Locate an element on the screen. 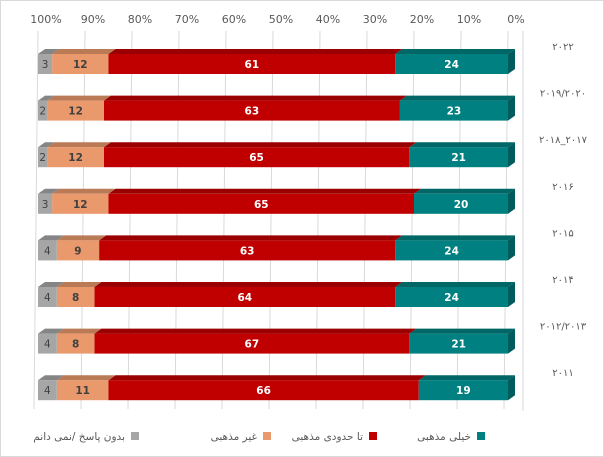 The height and width of the screenshot is (457, 604). data-label: 66 is located at coordinates (263, 391).